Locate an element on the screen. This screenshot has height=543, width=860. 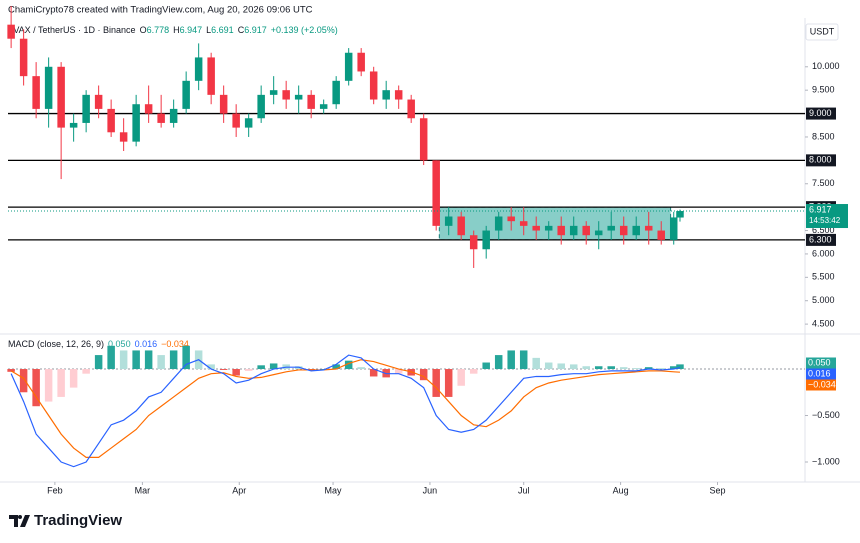
y-tick-label: −1.000 is located at coordinates (826, 461).